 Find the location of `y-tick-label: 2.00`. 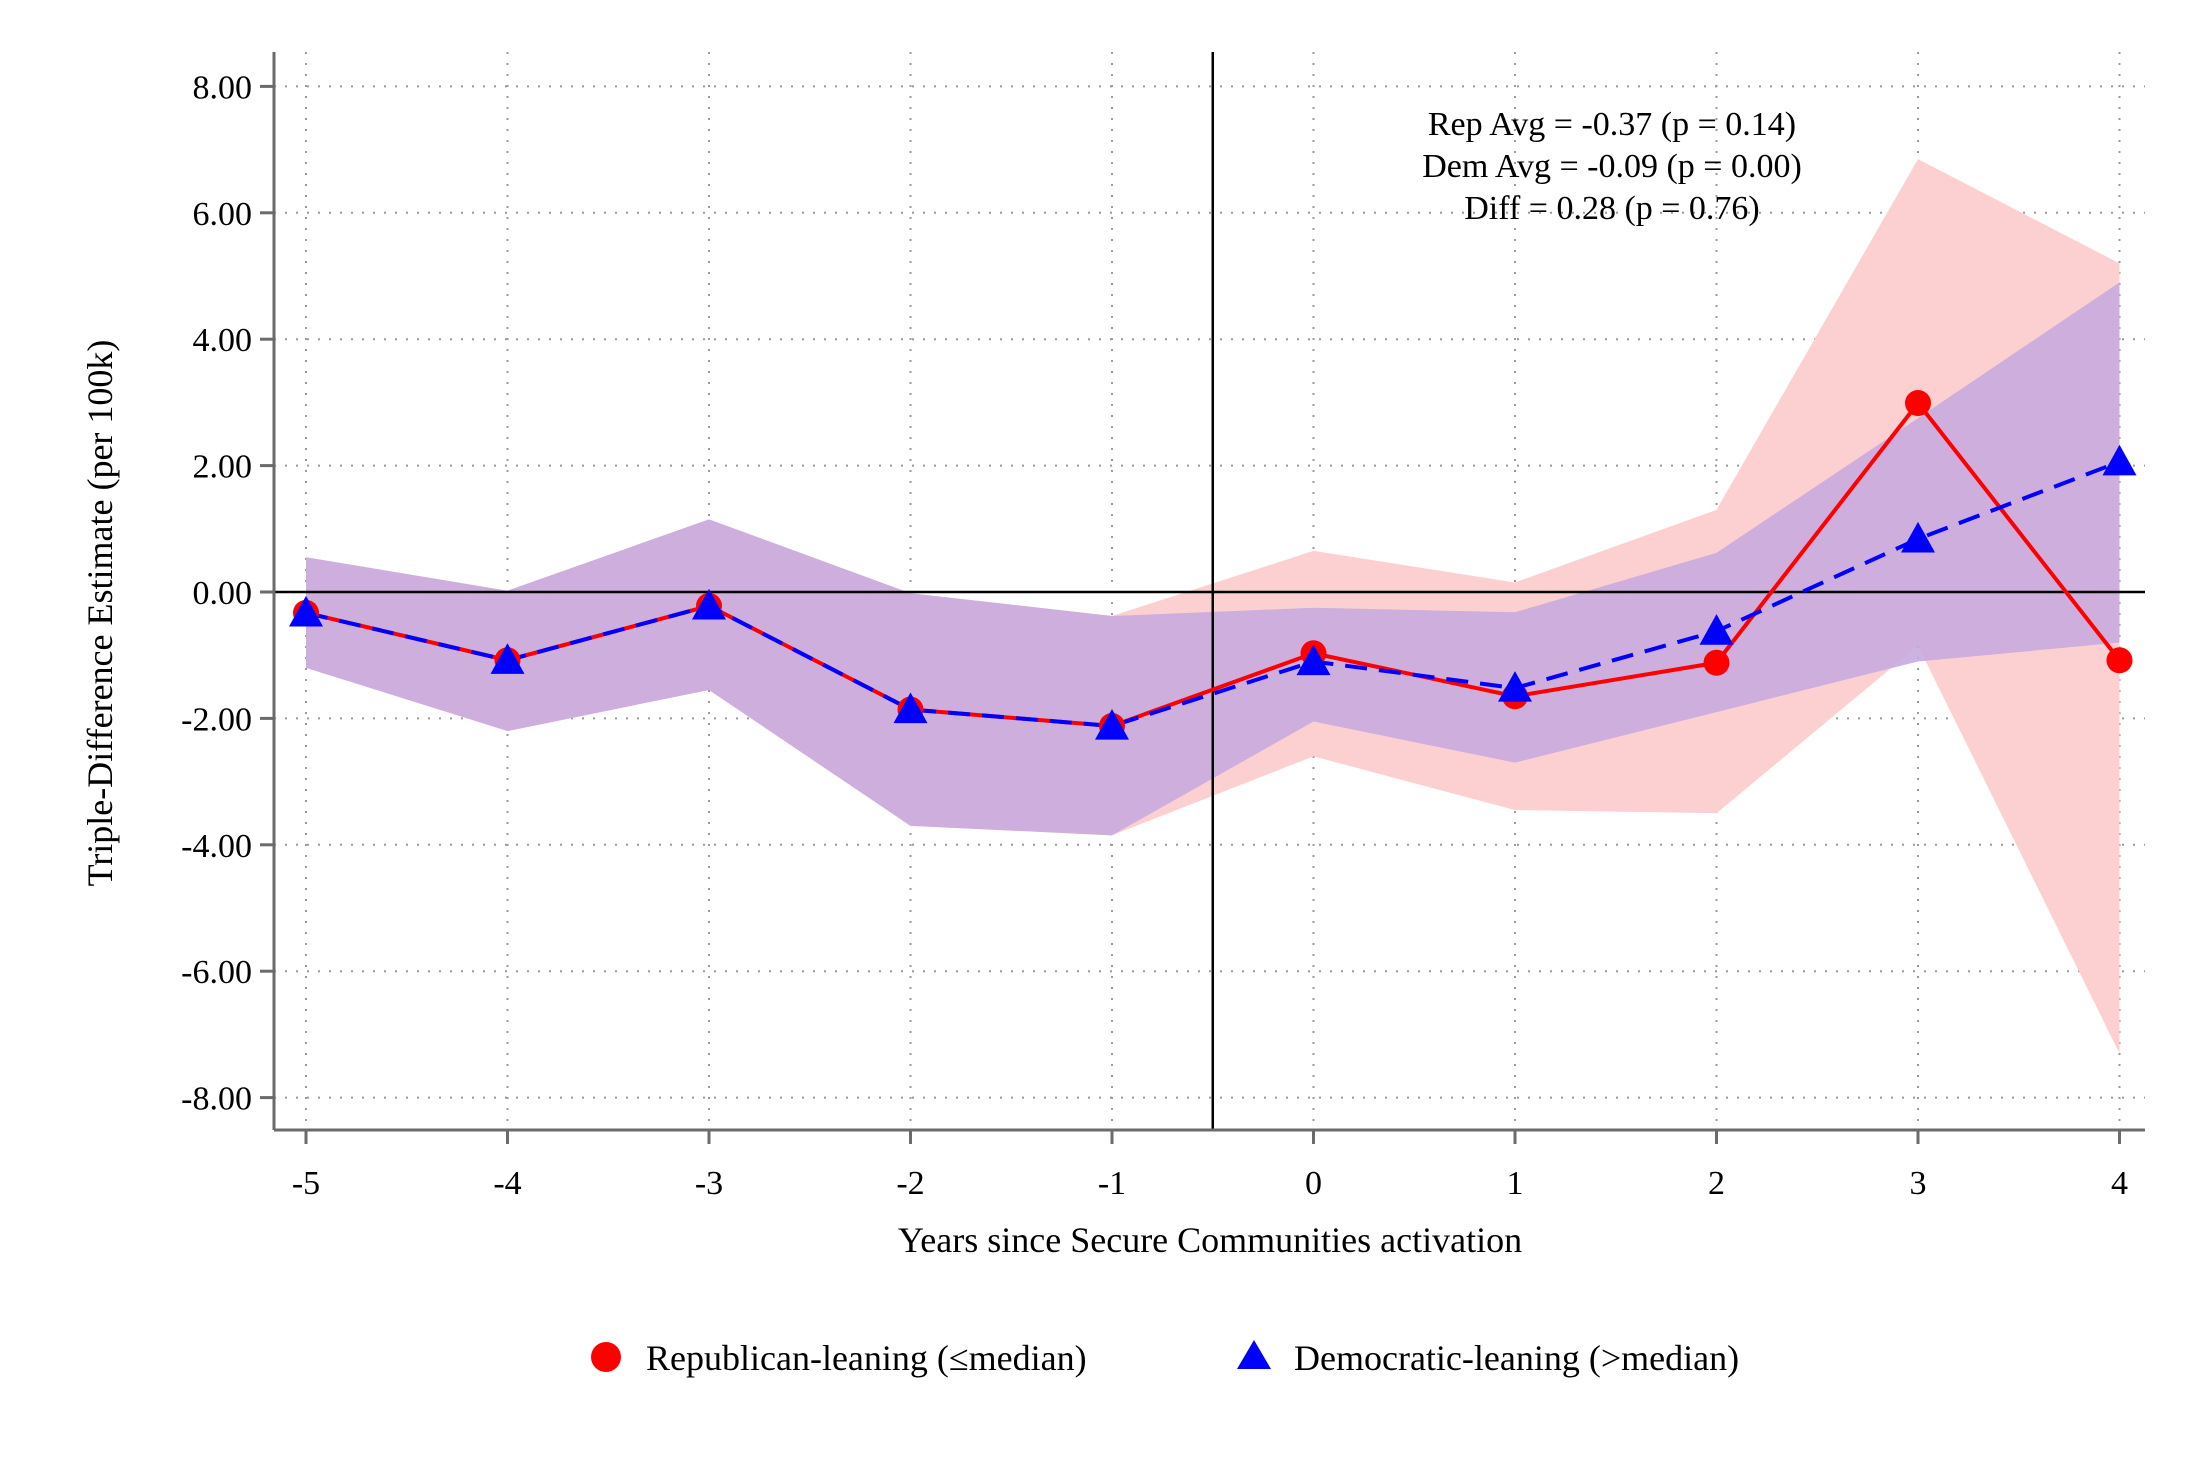

y-tick-label: 2.00 is located at coordinates (223, 467).